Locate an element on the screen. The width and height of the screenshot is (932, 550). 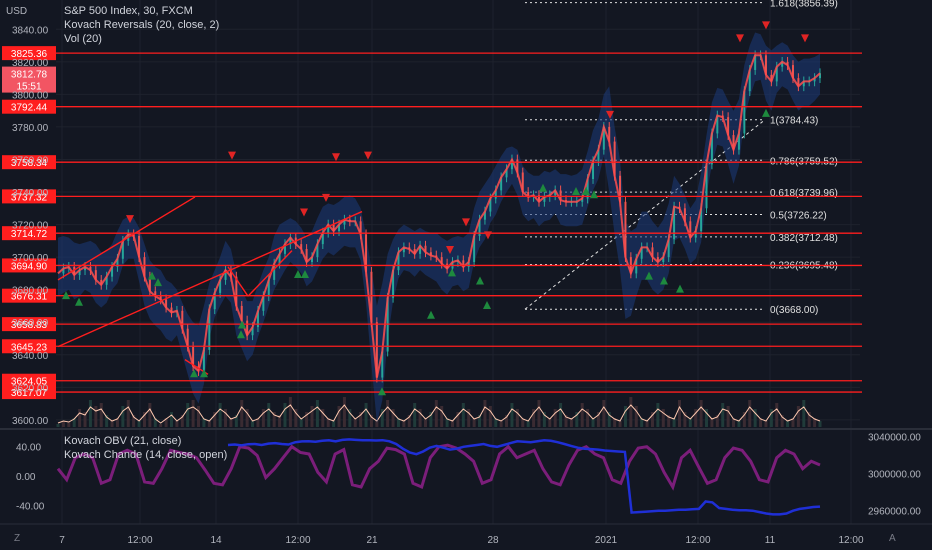
obv-tick-label: 3000000.00 is located at coordinates (894, 475).